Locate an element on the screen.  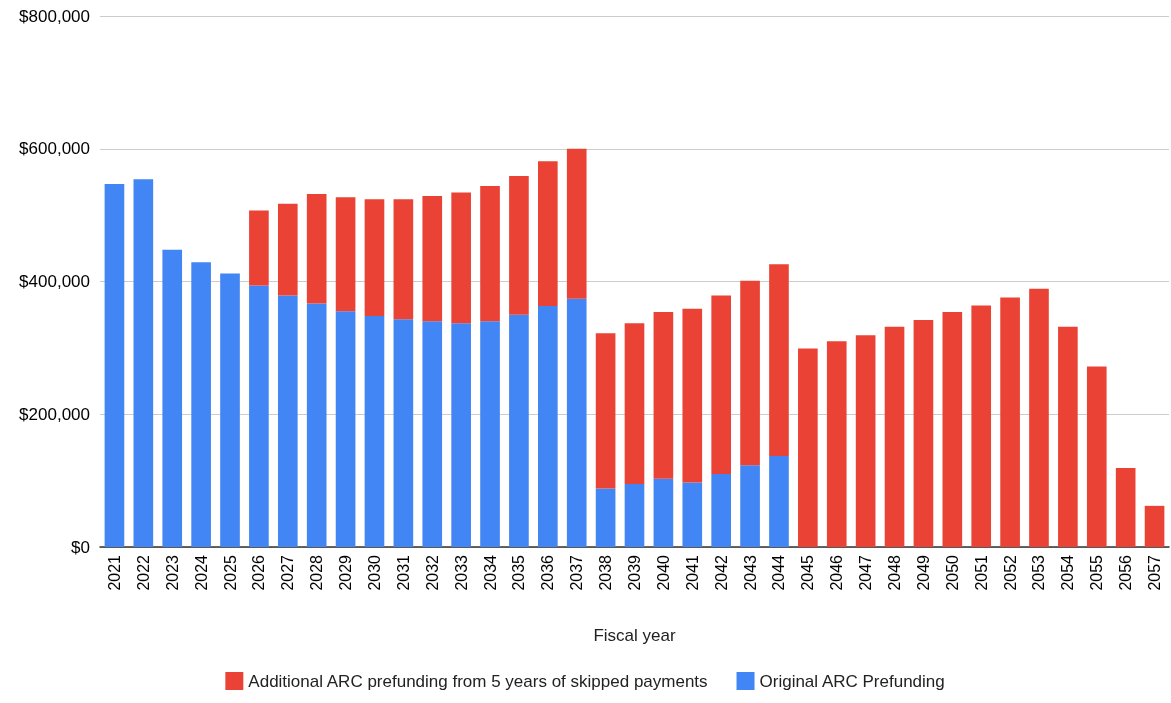
x-axis-title: Fiscal year is located at coordinates (634, 635).